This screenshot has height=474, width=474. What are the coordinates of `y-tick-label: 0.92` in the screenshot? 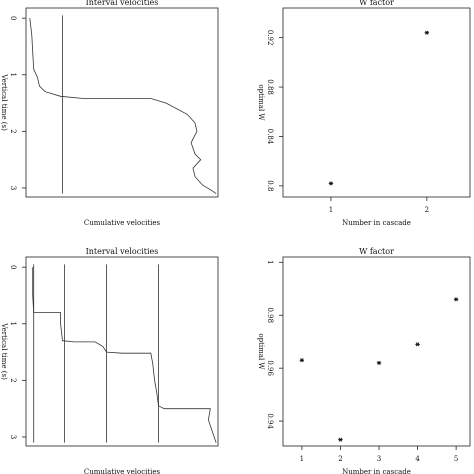 It's located at (270, 38).